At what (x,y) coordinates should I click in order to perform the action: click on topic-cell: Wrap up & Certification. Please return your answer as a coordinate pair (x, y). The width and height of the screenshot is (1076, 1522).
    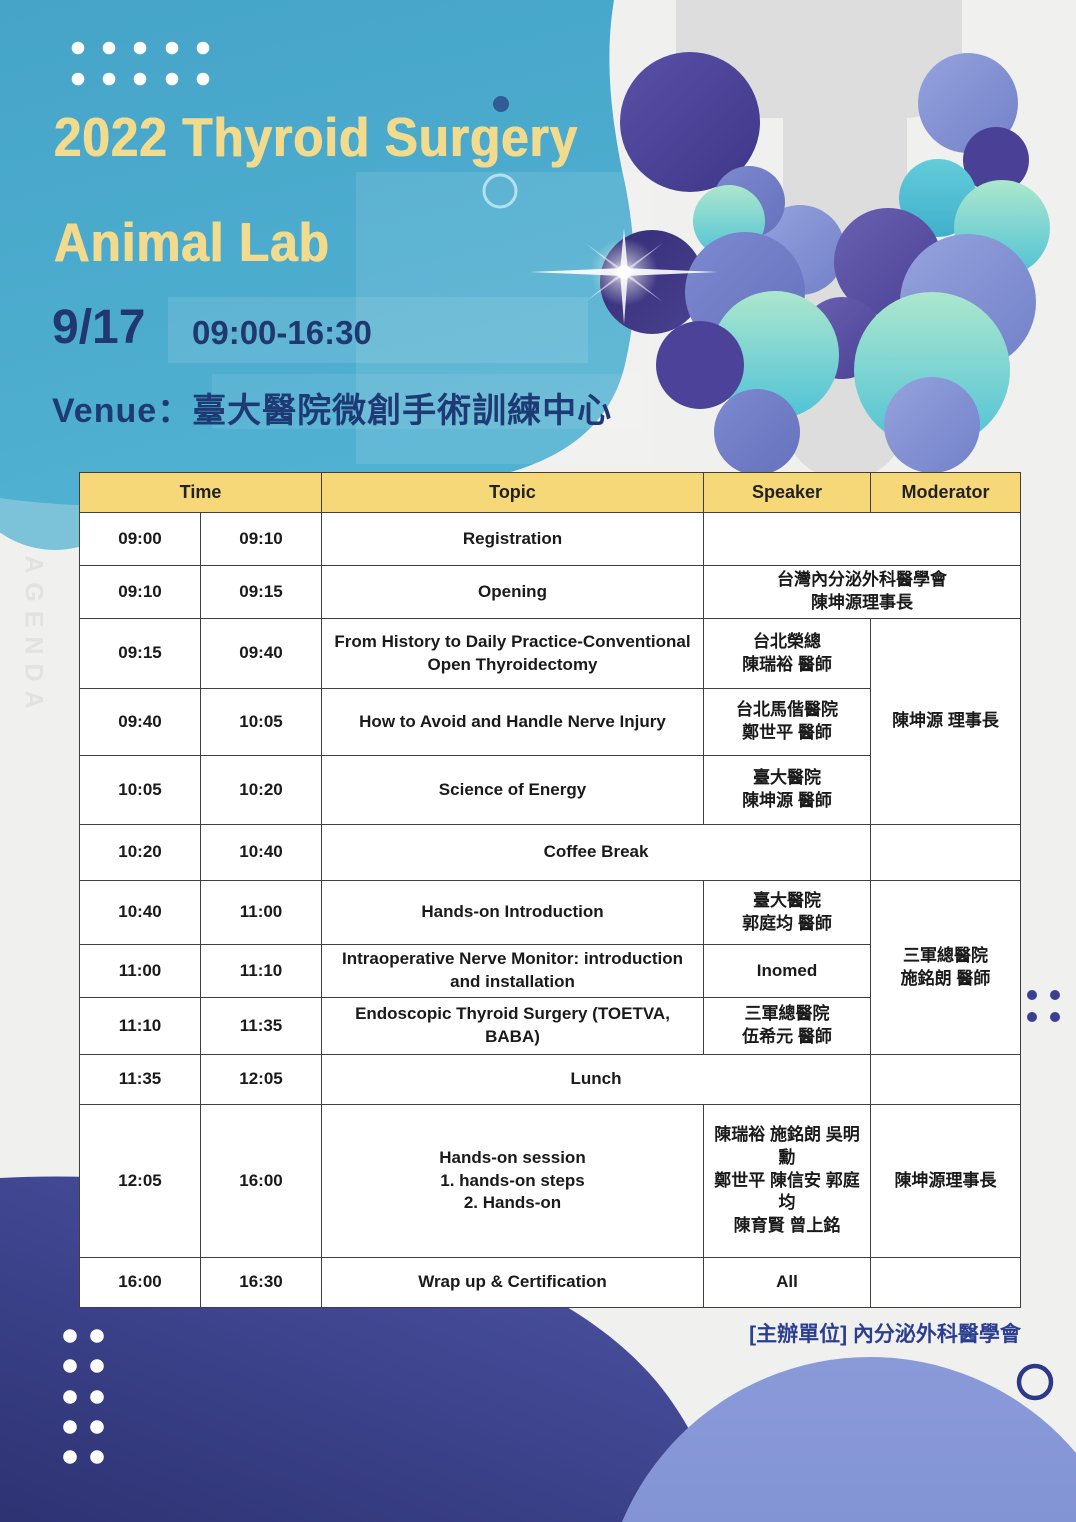
    Looking at the image, I should click on (512, 1282).